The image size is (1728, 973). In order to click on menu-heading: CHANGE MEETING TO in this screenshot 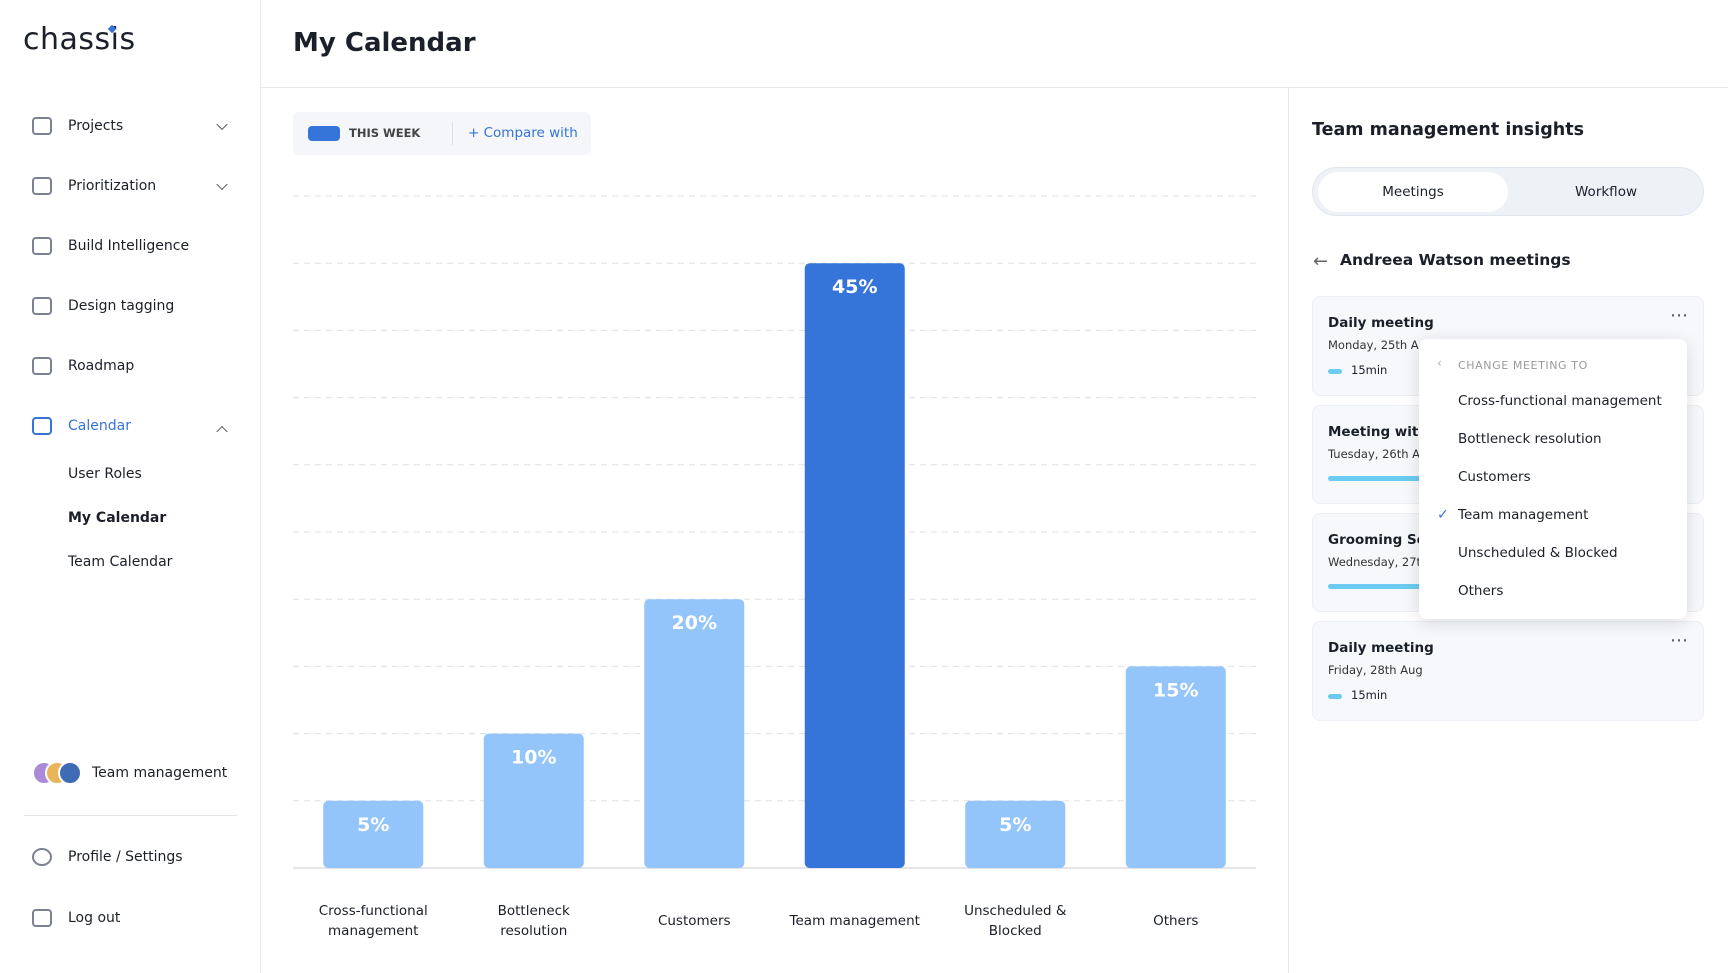, I will do `click(1523, 365)`.